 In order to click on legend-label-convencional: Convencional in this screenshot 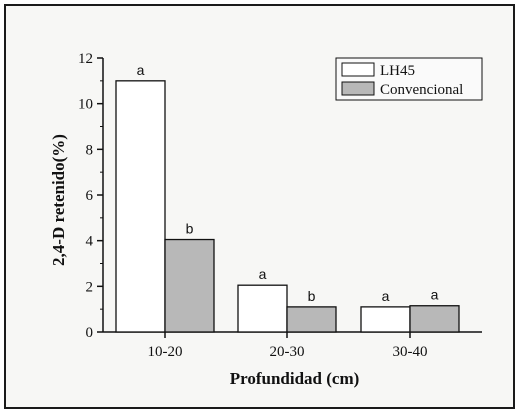, I will do `click(421, 90)`.